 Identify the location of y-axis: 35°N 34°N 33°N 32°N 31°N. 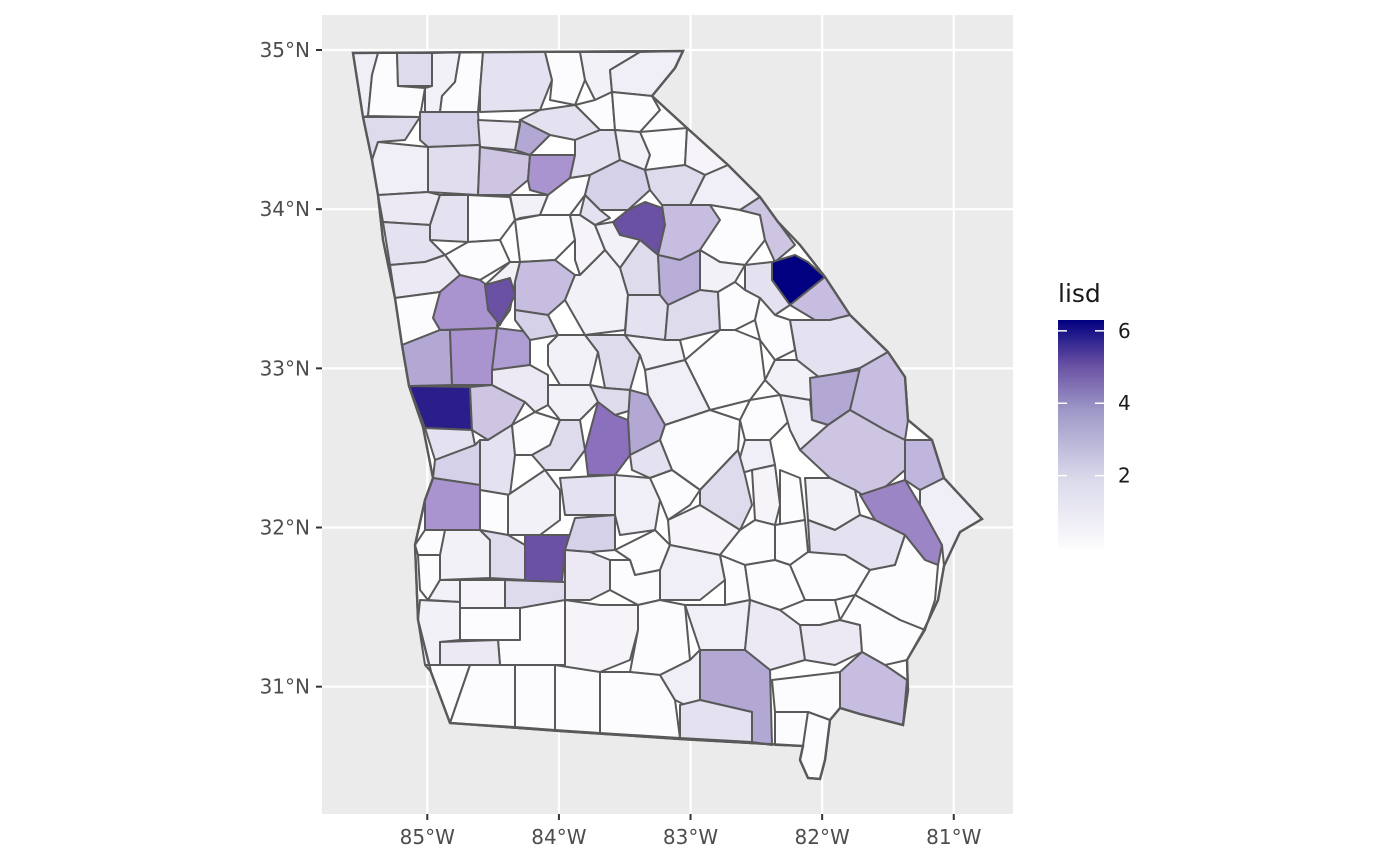
(291, 368).